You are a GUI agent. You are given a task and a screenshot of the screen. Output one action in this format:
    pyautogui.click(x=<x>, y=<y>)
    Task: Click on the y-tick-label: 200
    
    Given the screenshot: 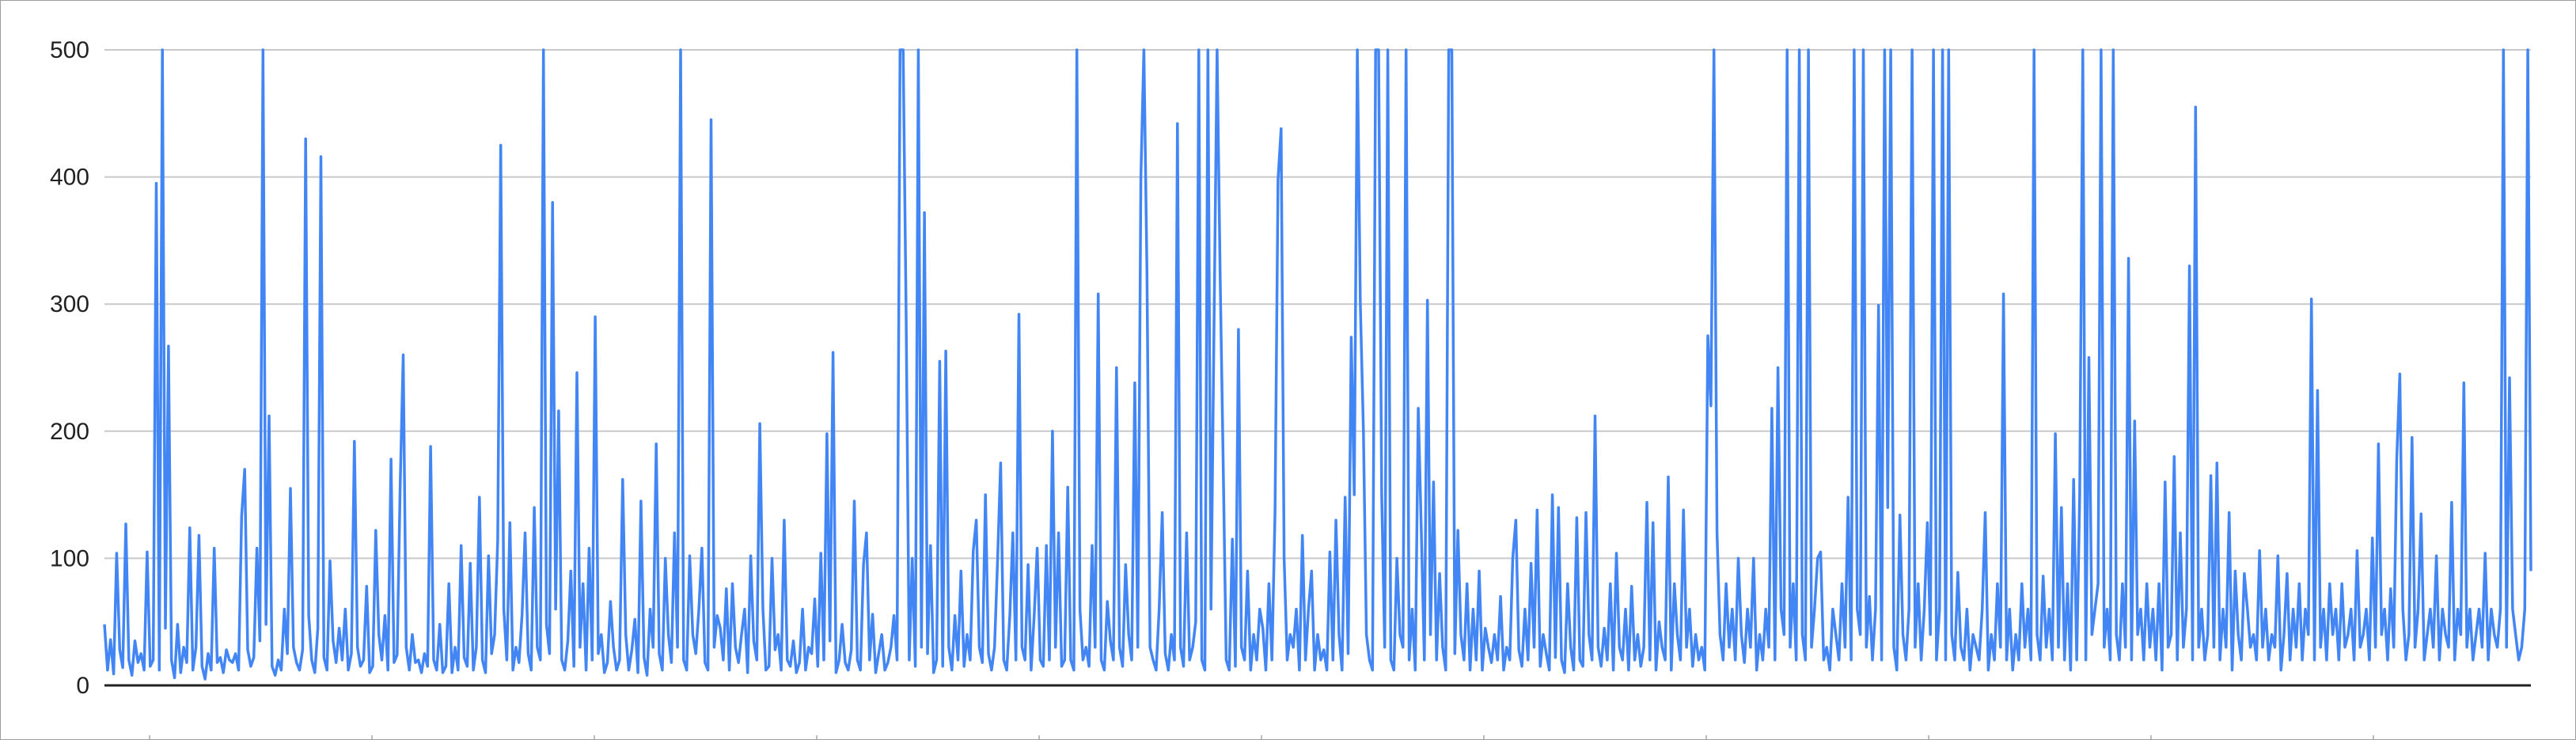 What is the action you would take?
    pyautogui.click(x=69, y=432)
    